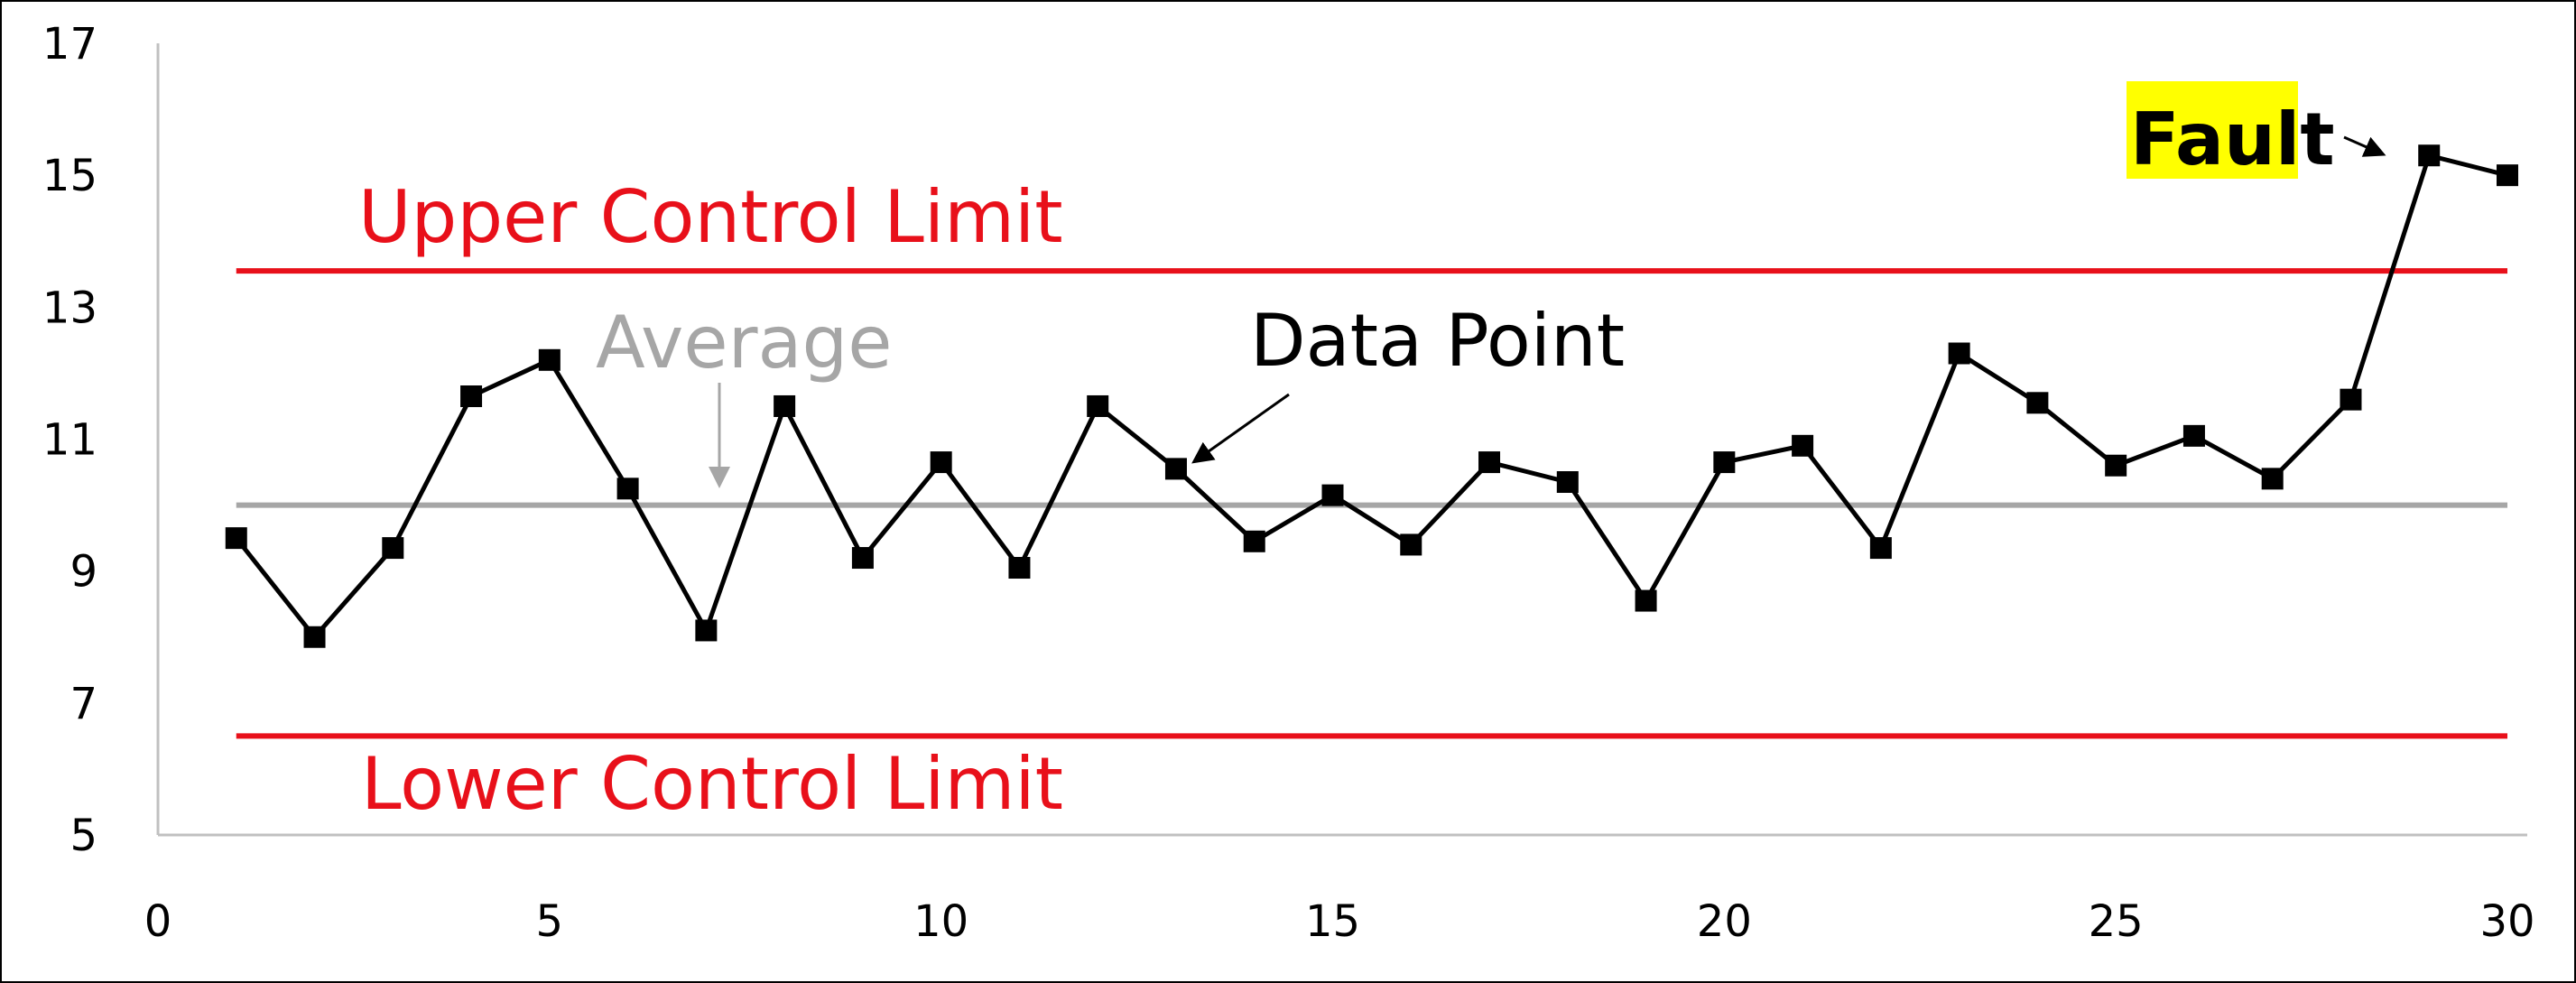  What do you see at coordinates (158, 921) in the screenshot?
I see `x-tick-label: 0` at bounding box center [158, 921].